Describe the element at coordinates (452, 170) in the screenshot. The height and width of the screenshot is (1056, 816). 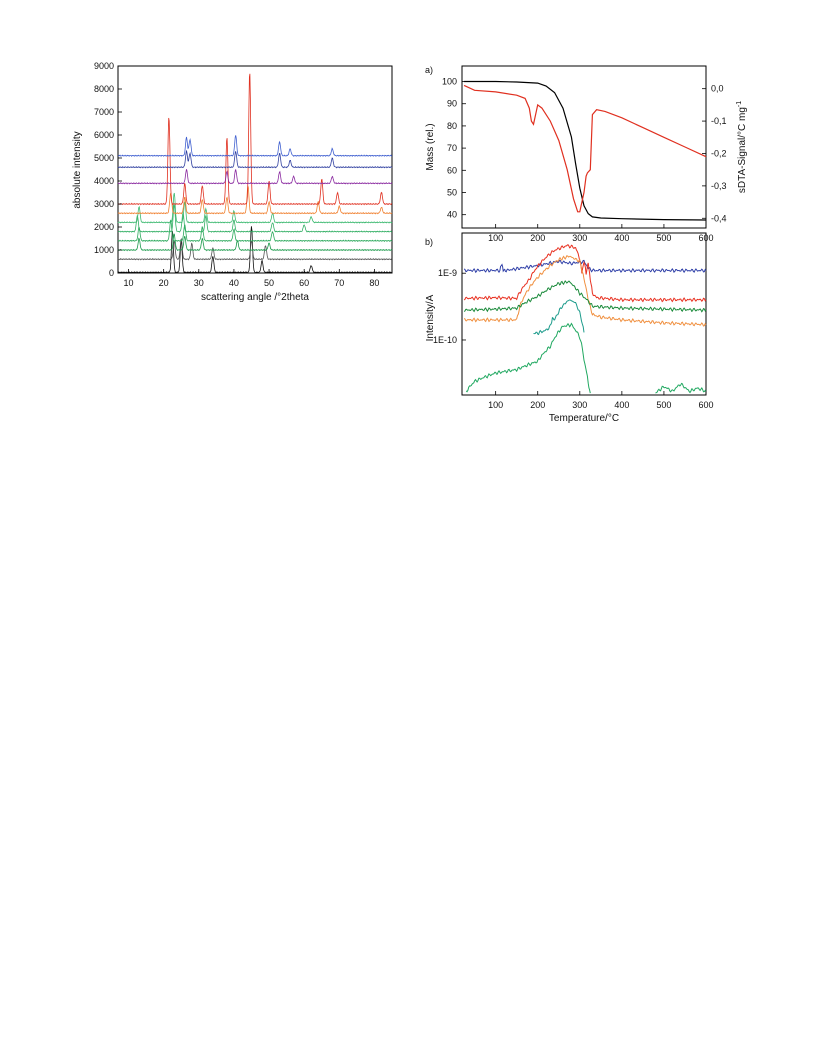
I see `tga-y-tick-label: 60` at that location.